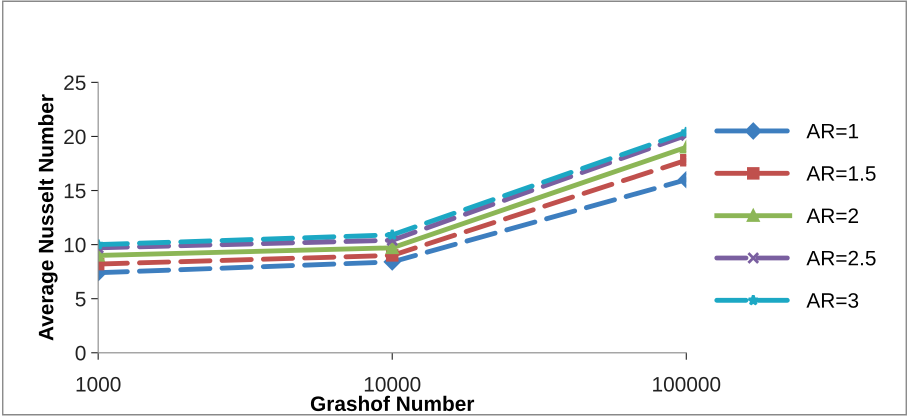 The width and height of the screenshot is (909, 416). What do you see at coordinates (832, 215) in the screenshot?
I see `legend-label: AR=2` at bounding box center [832, 215].